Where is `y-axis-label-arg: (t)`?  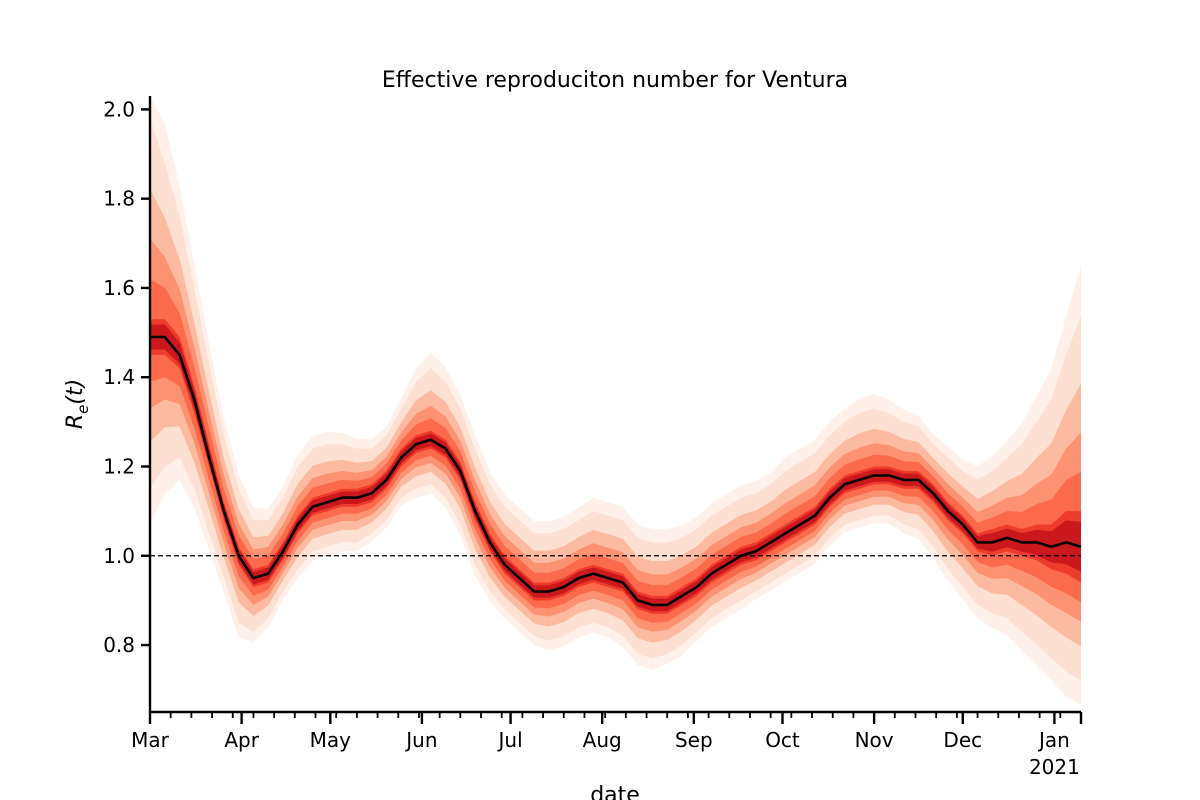
y-axis-label-arg: (t) is located at coordinates (75, 392).